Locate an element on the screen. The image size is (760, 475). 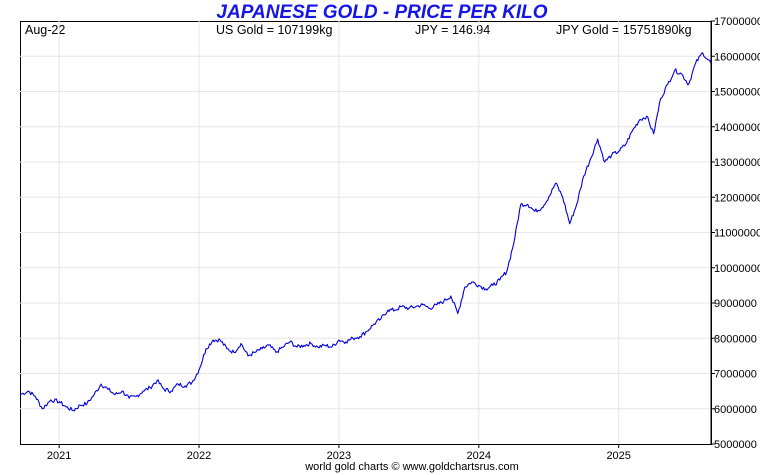
y-tick-label: 12000000 is located at coordinates (737, 198).